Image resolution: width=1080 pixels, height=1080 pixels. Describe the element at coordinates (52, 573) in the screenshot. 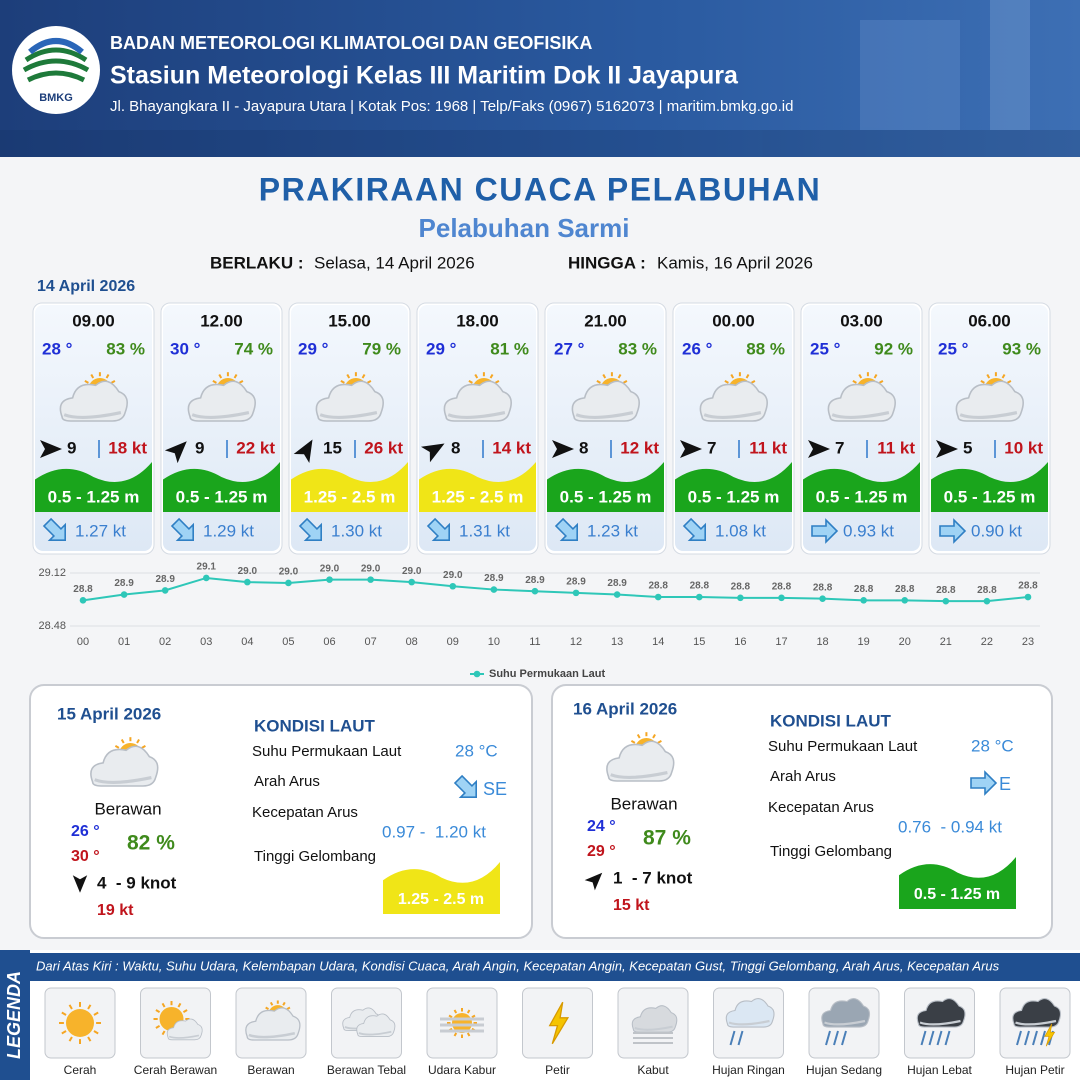

I see `y-tick-label: 29.12` at that location.